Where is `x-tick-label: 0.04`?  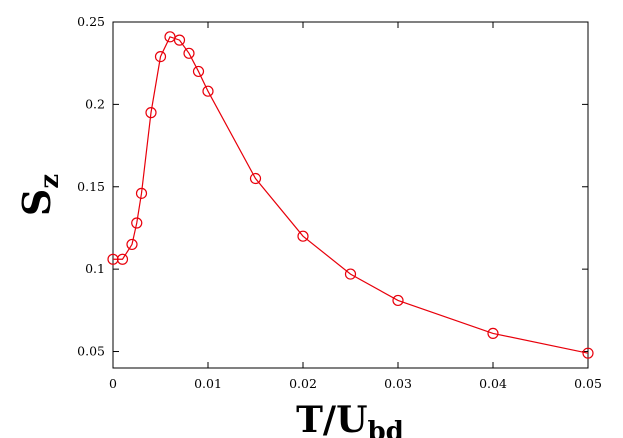 x-tick-label: 0.04 is located at coordinates (493, 383).